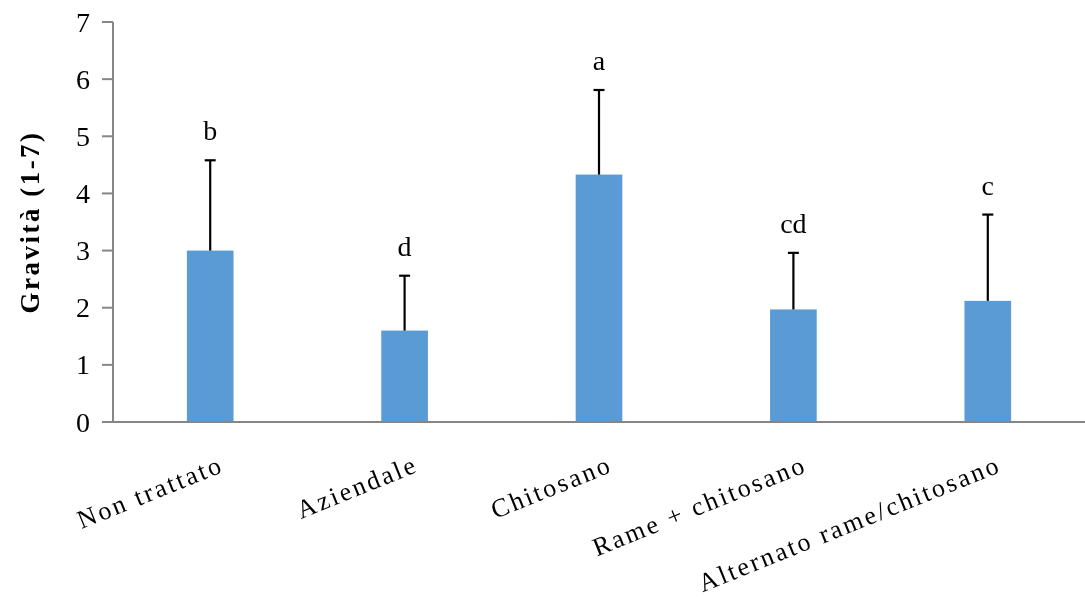 The width and height of the screenshot is (1085, 601). What do you see at coordinates (83, 193) in the screenshot?
I see `y-tick-label: 4` at bounding box center [83, 193].